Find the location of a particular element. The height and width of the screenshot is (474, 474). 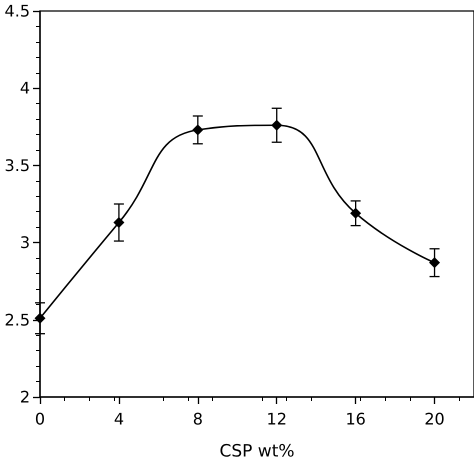

y-tick-label: 4.5 is located at coordinates (17, 11).